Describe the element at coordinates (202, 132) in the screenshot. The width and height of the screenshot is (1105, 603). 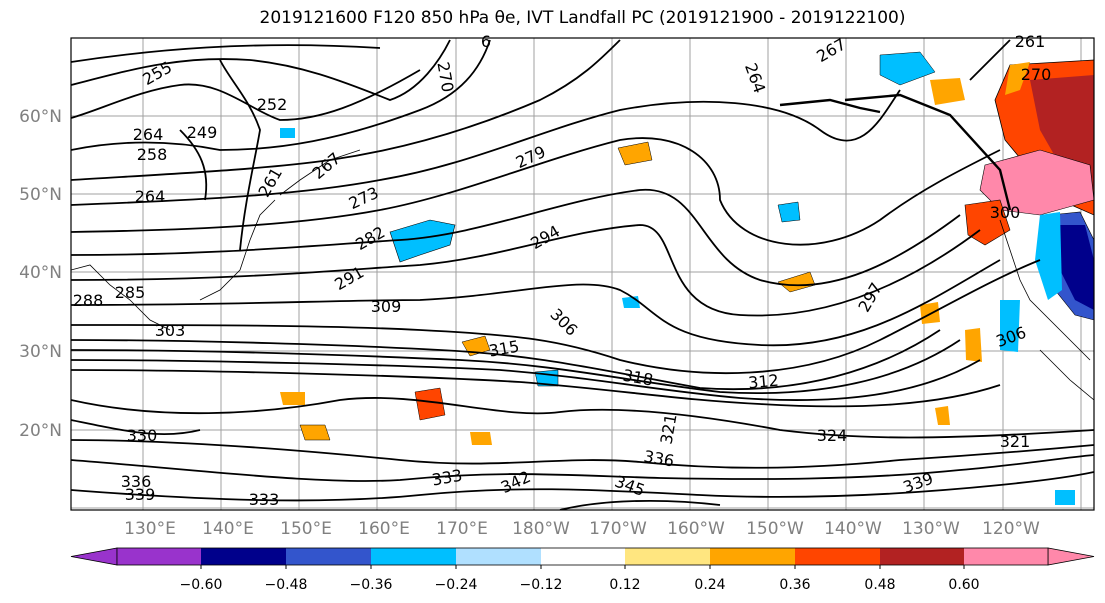
I see `contour-label: 249` at that location.